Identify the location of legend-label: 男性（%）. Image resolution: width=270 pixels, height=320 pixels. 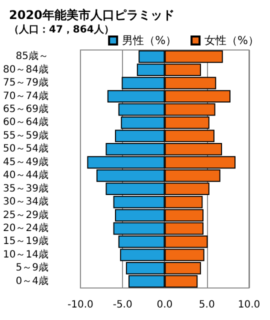
(149, 40).